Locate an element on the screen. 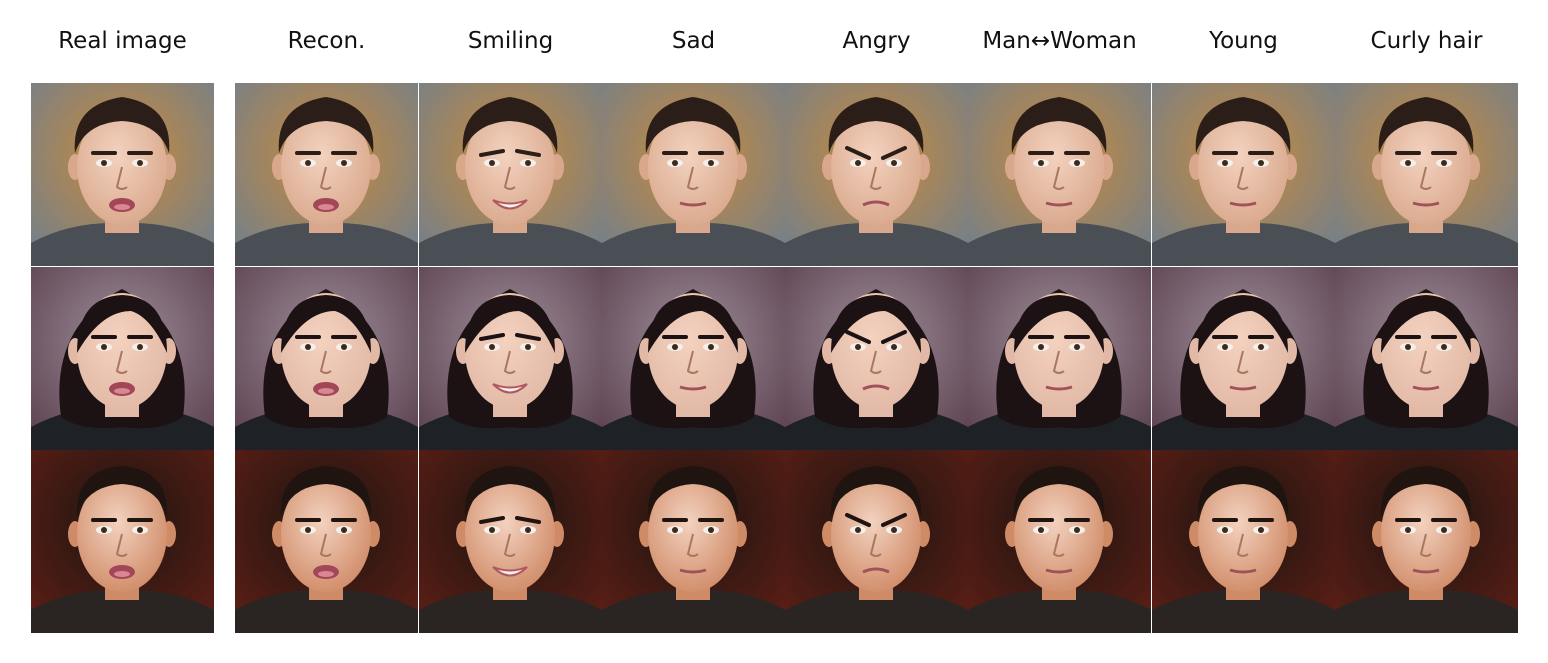  face-image-r0-c7 is located at coordinates (1426, 174).